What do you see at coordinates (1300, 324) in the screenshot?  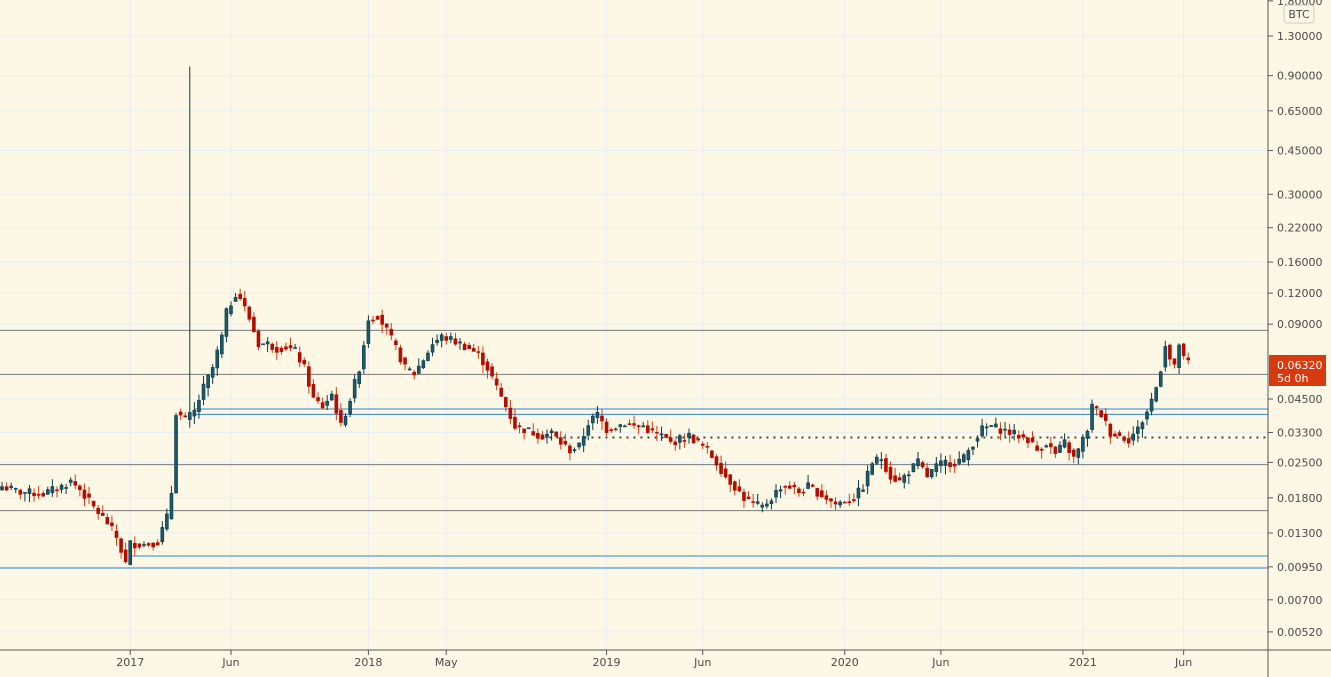 I see `y-tick-label: 0.09000` at bounding box center [1300, 324].